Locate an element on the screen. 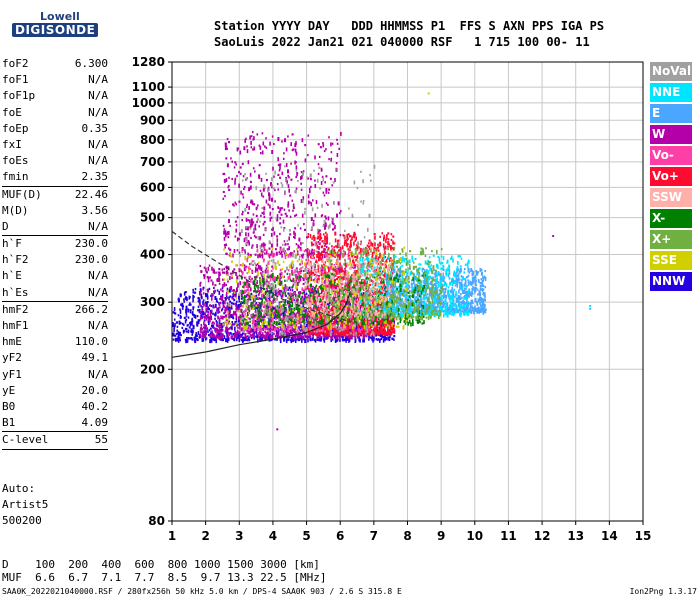 This screenshot has width=700, height=600. y-tick-label: 200 is located at coordinates (152, 369).